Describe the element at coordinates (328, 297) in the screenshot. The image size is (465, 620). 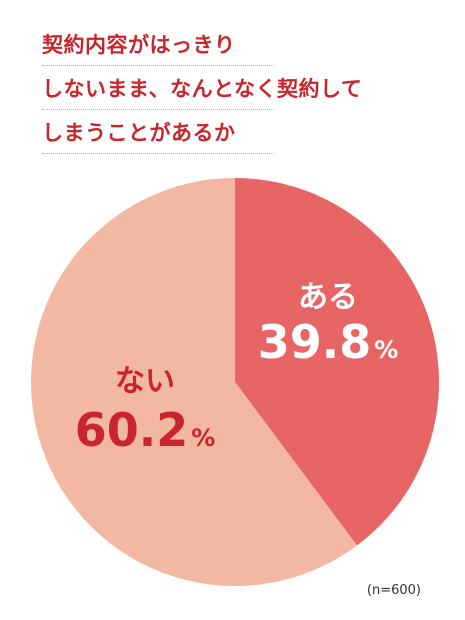
I see `slice-label-aru: ある` at that location.